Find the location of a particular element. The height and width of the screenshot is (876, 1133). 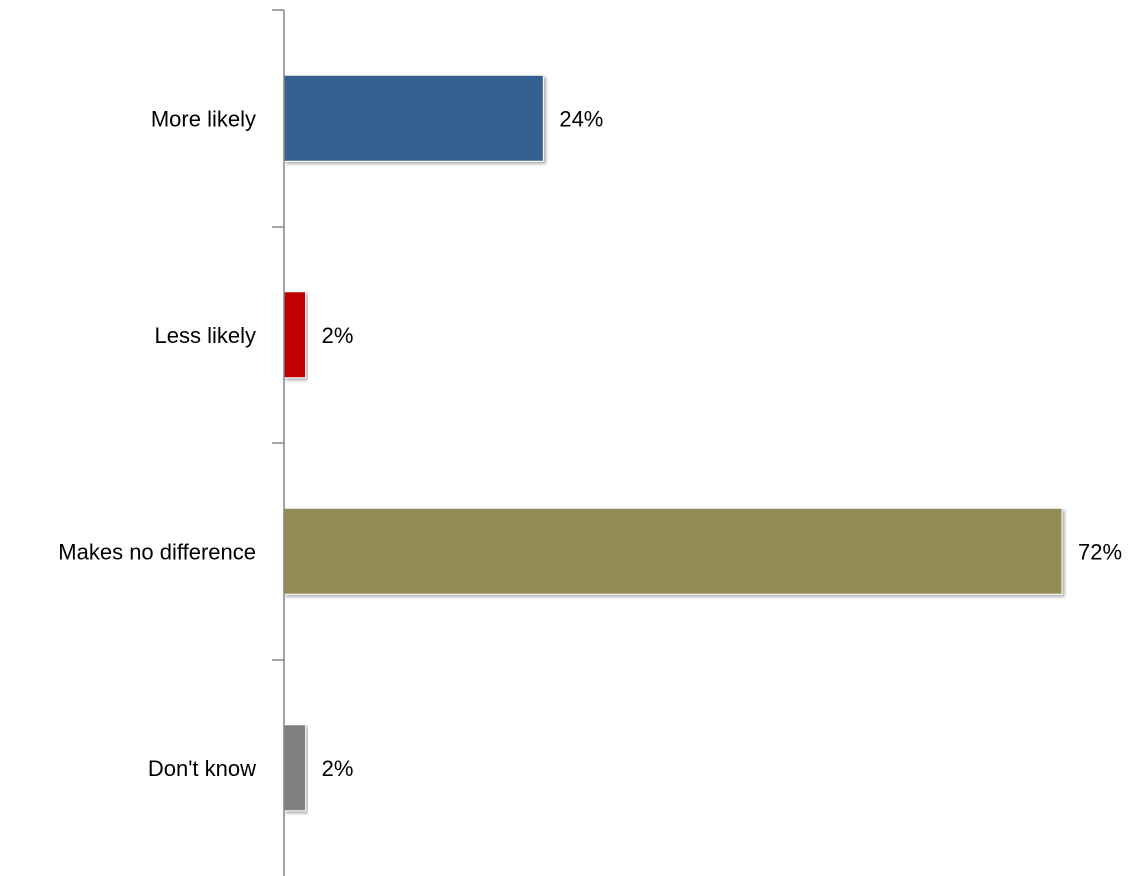

value-label: 72% is located at coordinates (1100, 551).